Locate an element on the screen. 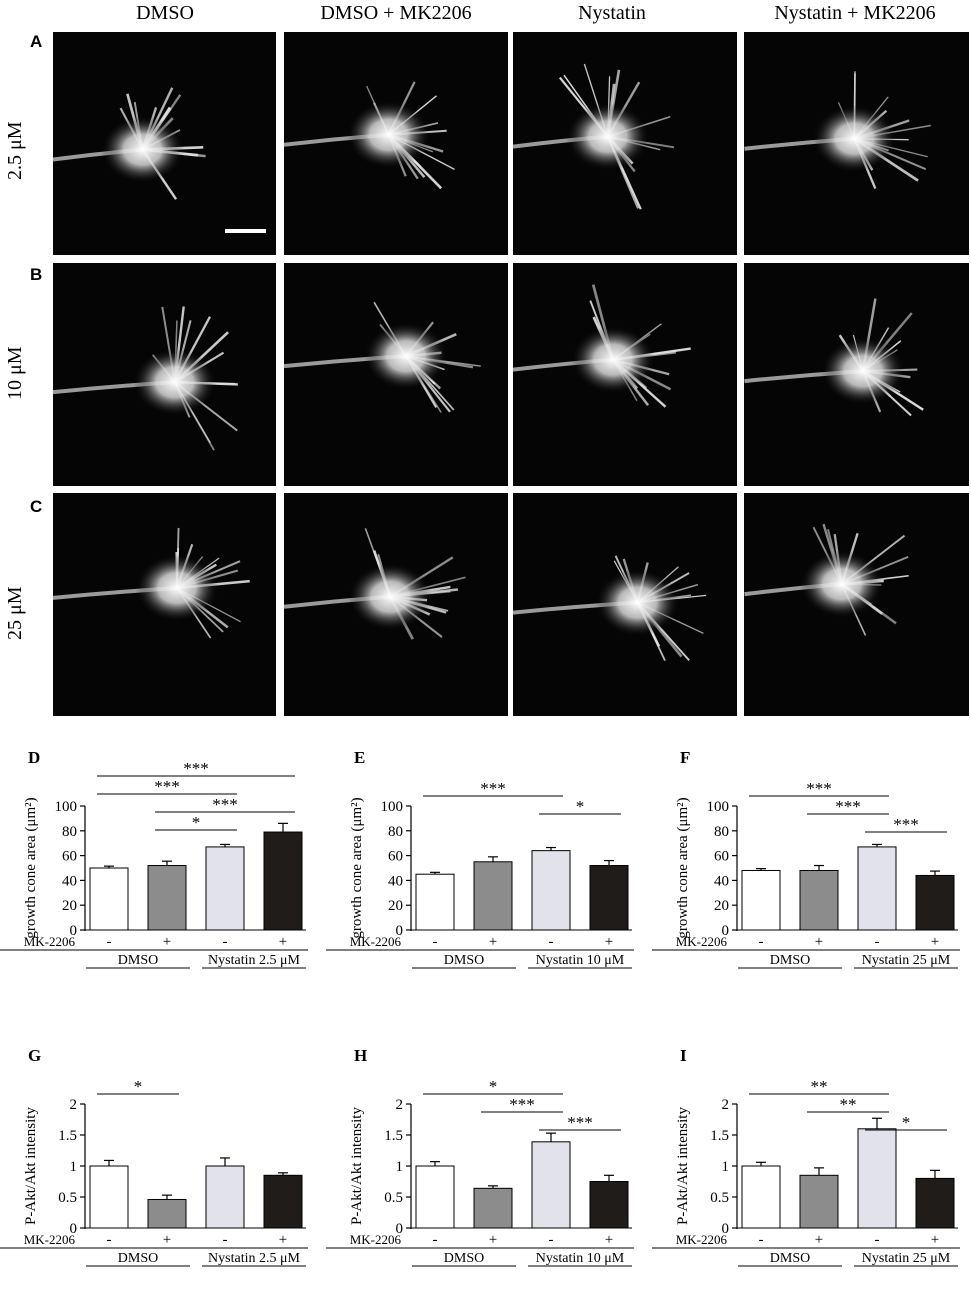 This screenshot has height=1303, width=971. y-tick-label: 0.5 is located at coordinates (393, 1198).